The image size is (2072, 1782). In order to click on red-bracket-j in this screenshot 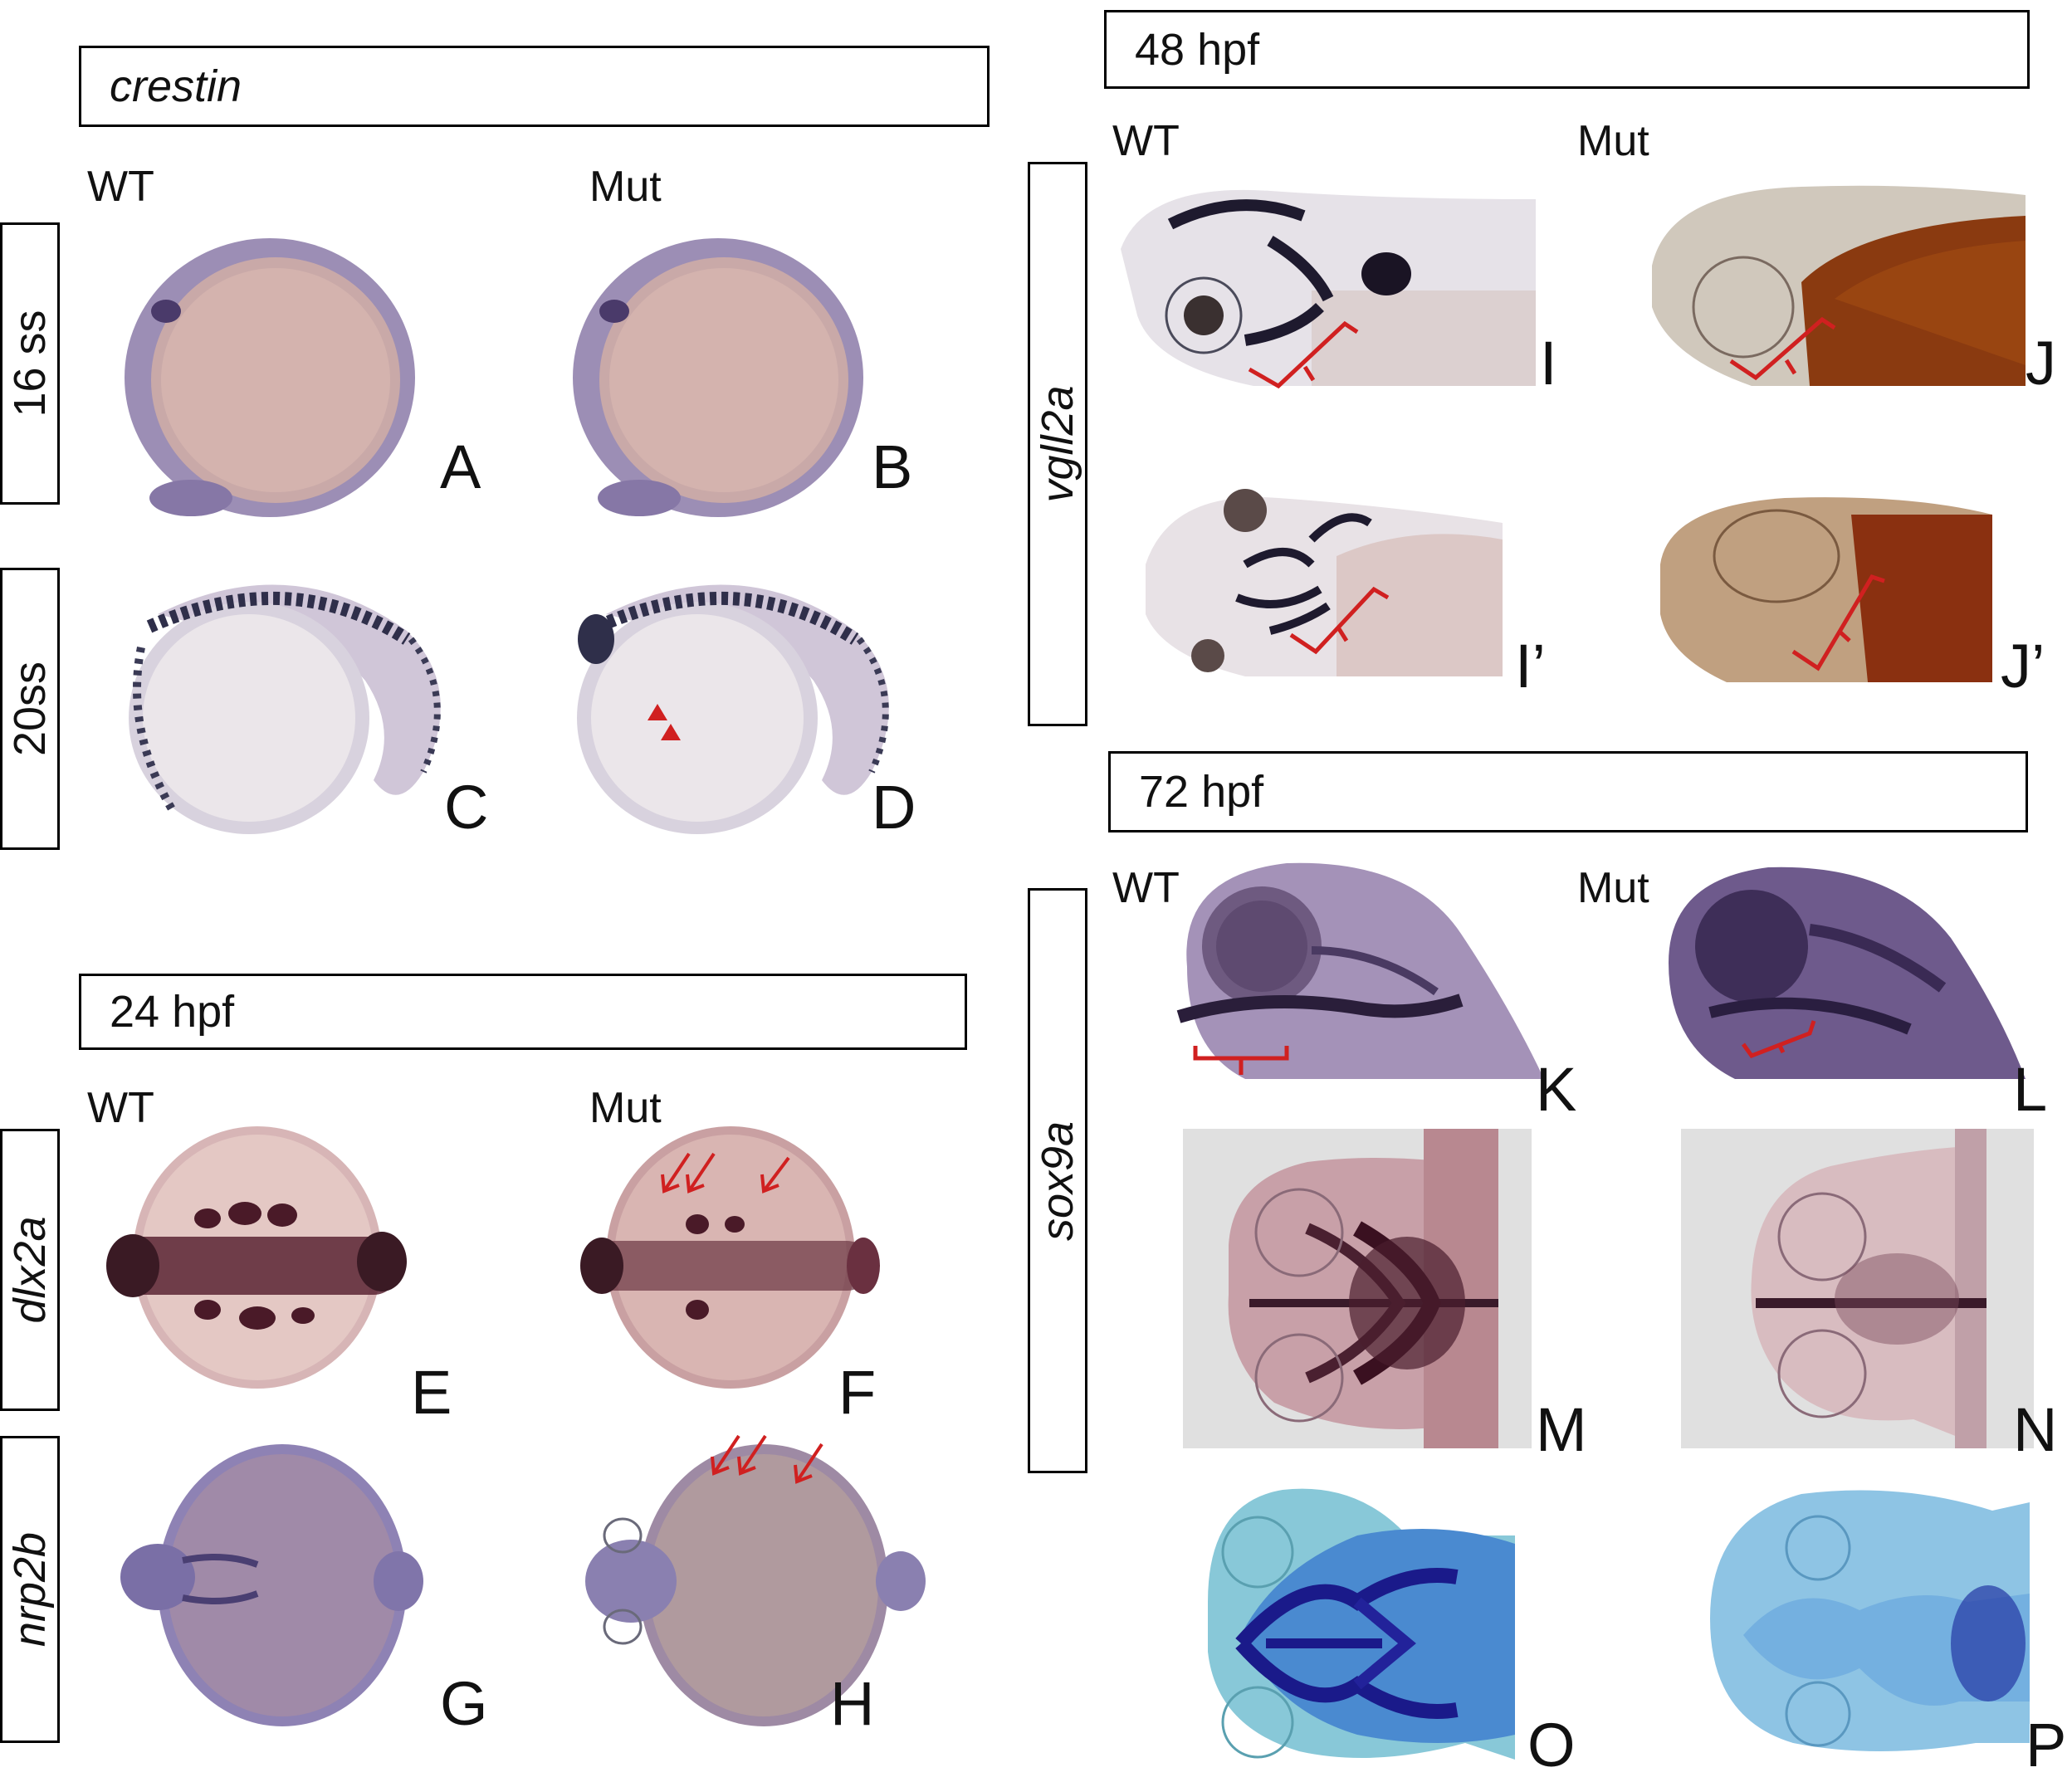, I will do `click(1782, 348)`.